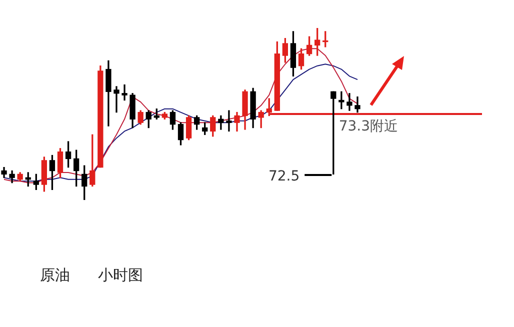 The width and height of the screenshot is (514, 327). Describe the element at coordinates (368, 126) in the screenshot. I see `ref-line-label: 73.3附近` at that location.